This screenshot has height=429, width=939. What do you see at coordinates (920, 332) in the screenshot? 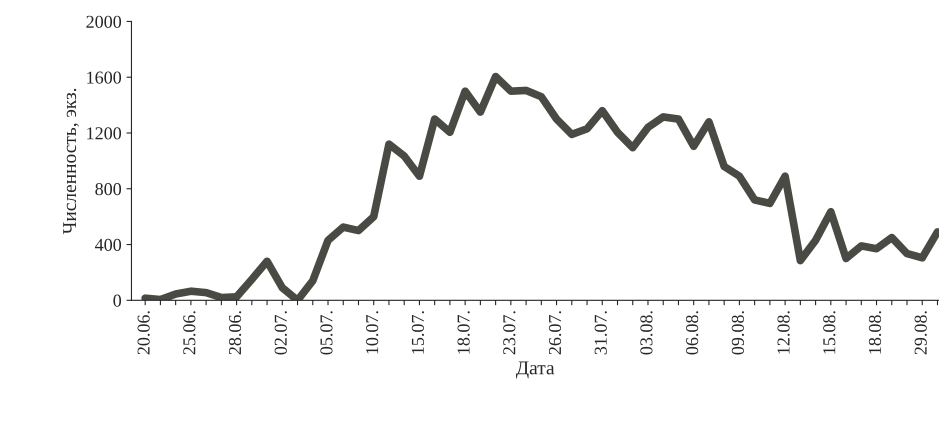
I see `x-tick-label: 29.08.` at bounding box center [920, 332].